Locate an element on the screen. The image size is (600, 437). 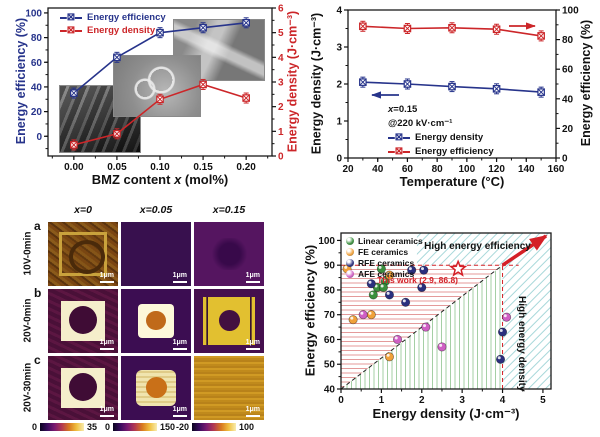
svg-text: 1 is located at coordinates (382, 400).